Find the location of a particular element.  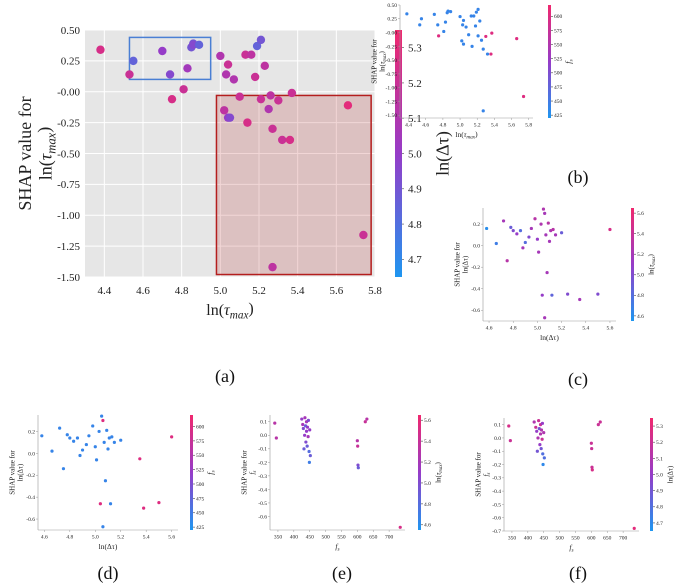

colorbar-tick-label: 5.0 is located at coordinates (659, 475).